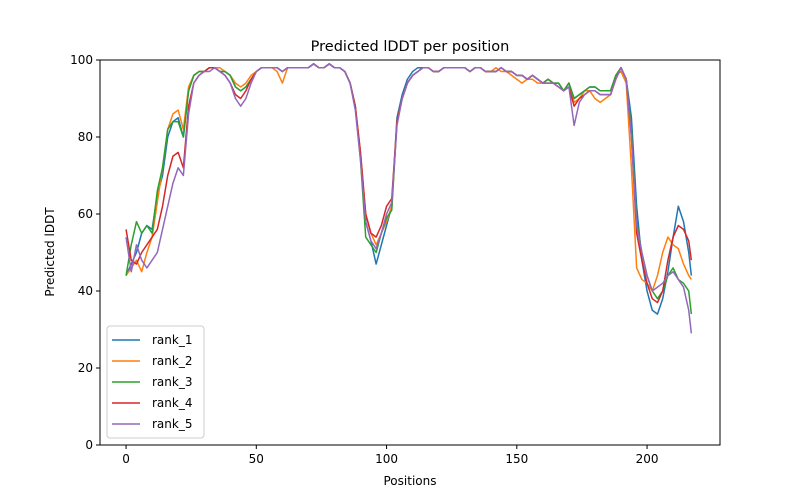 The width and height of the screenshot is (800, 500). What do you see at coordinates (386, 459) in the screenshot?
I see `x-tick-label: 100` at bounding box center [386, 459].